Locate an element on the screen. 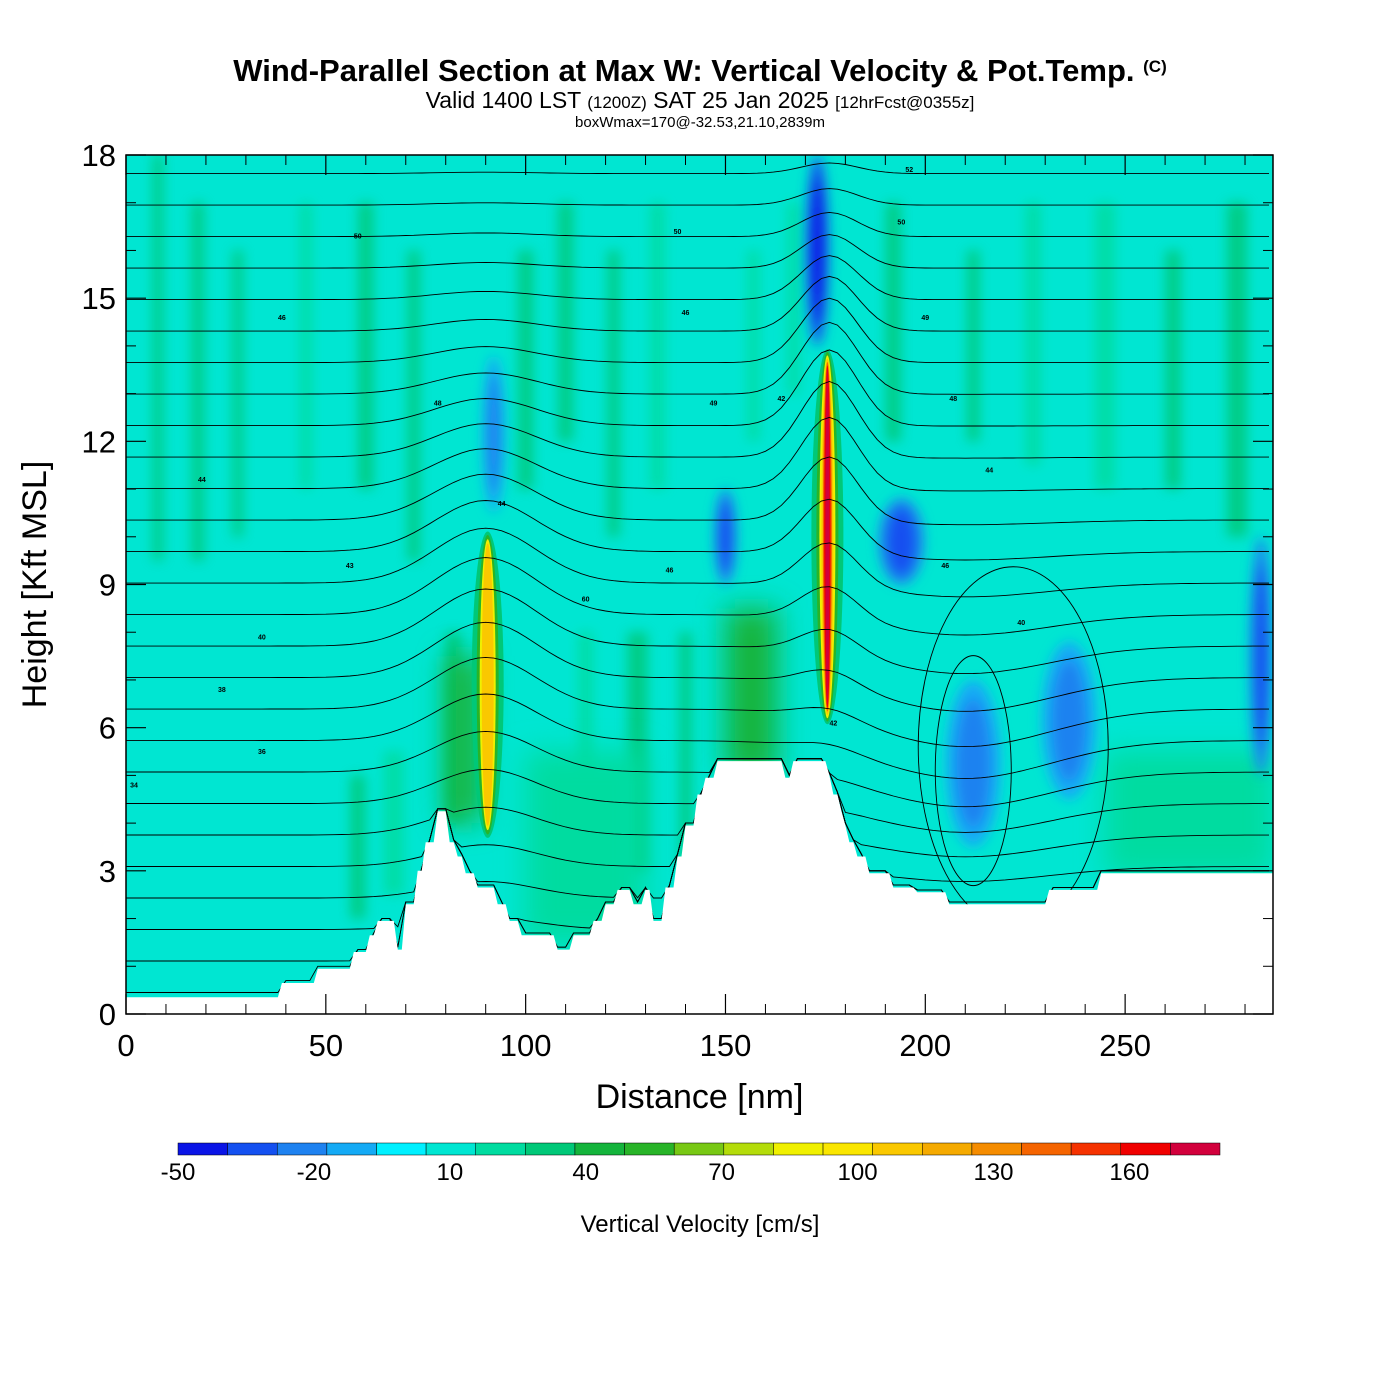  y-tick-label: 12 is located at coordinates (99, 441).